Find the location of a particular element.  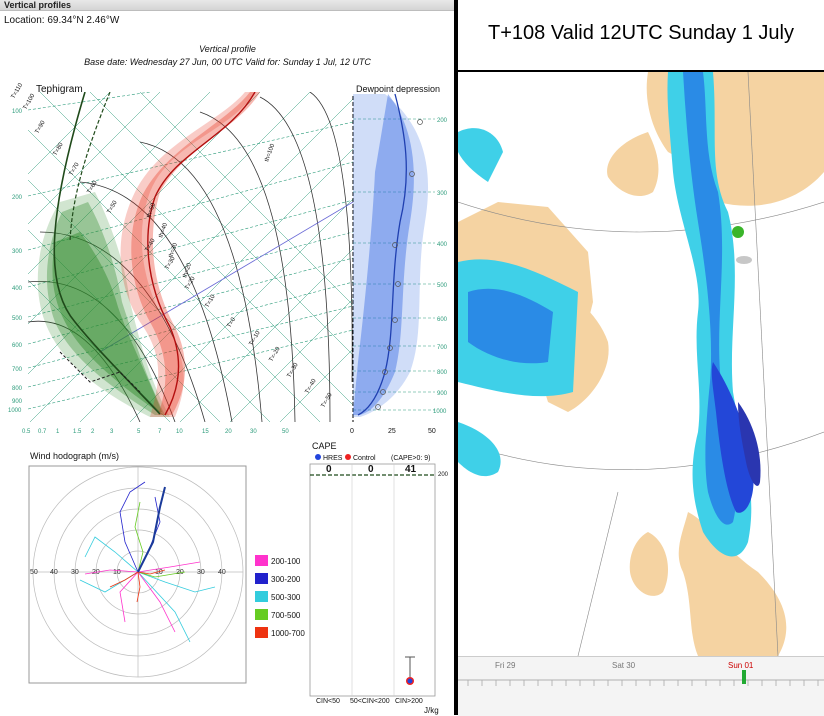

legend-label: 1000-700 is located at coordinates (288, 633).